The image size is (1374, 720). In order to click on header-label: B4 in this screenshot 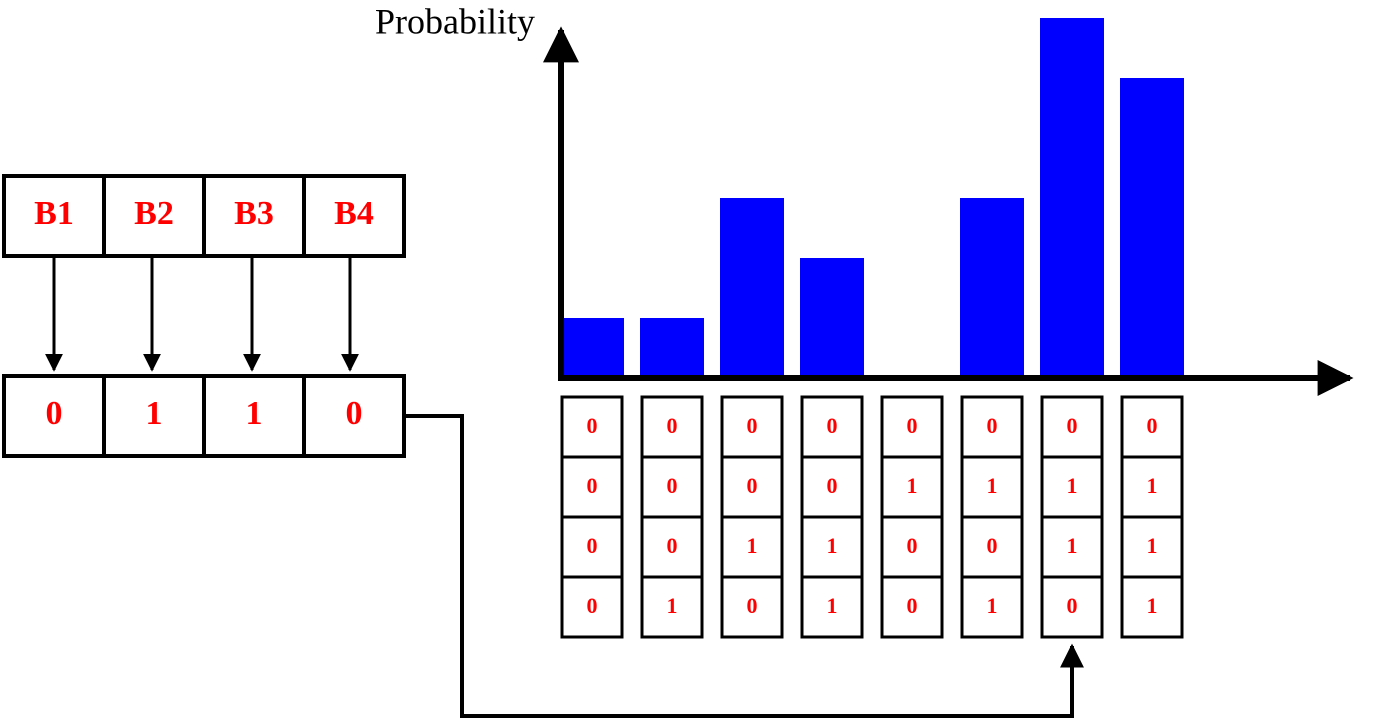, I will do `click(354, 213)`.